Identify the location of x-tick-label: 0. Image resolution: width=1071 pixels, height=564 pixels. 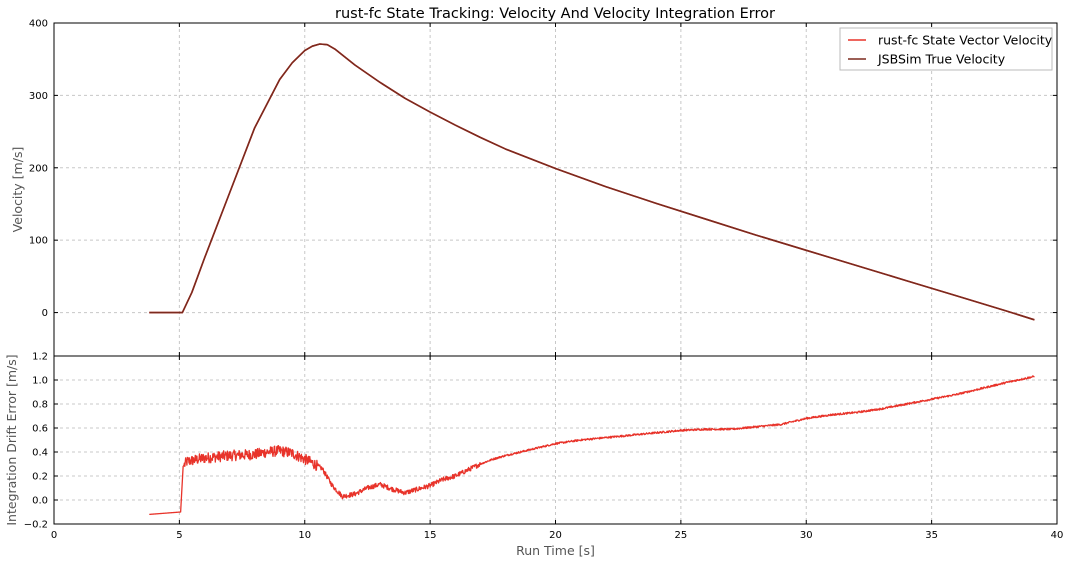
(54, 535).